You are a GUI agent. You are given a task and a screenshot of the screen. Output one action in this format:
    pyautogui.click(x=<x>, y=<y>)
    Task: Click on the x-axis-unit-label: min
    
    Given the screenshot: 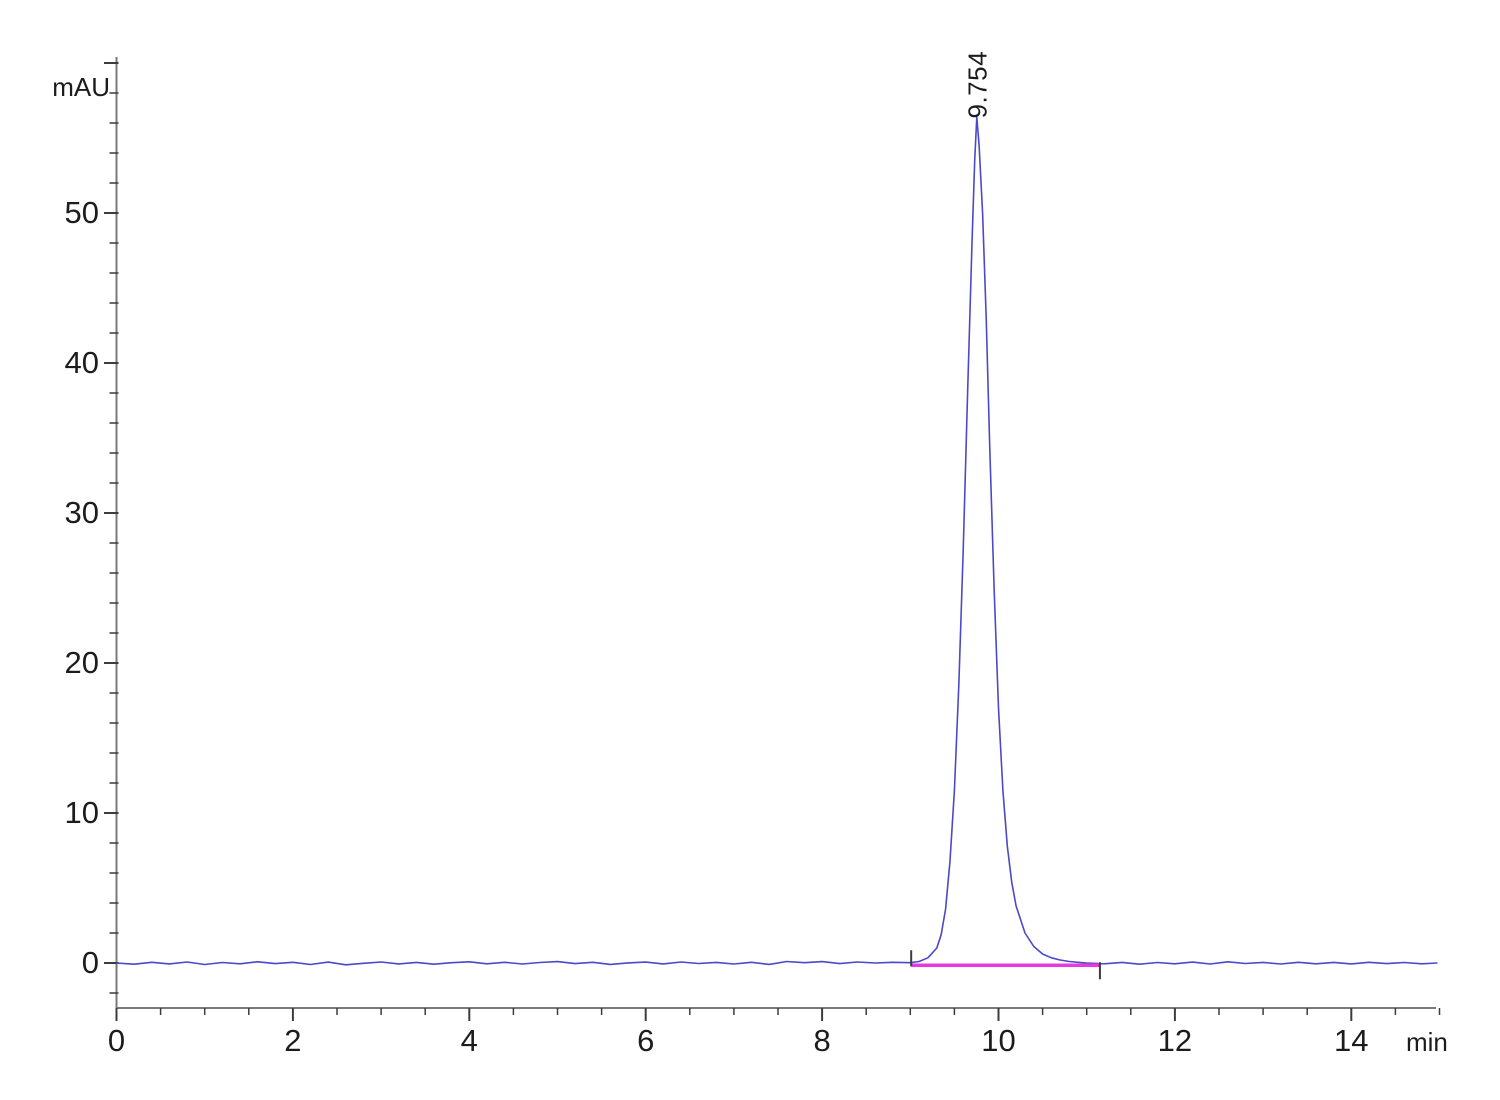 What is the action you would take?
    pyautogui.click(x=1427, y=1042)
    